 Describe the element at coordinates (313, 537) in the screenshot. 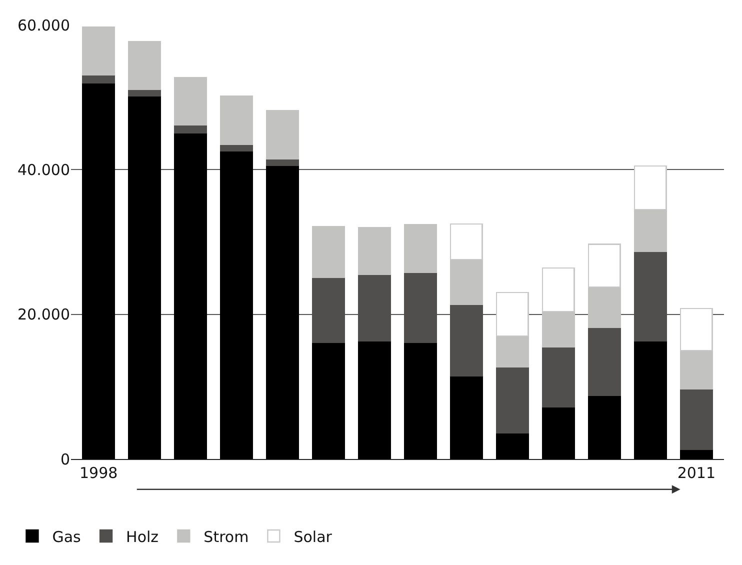

I see `legend-label: Solar` at that location.